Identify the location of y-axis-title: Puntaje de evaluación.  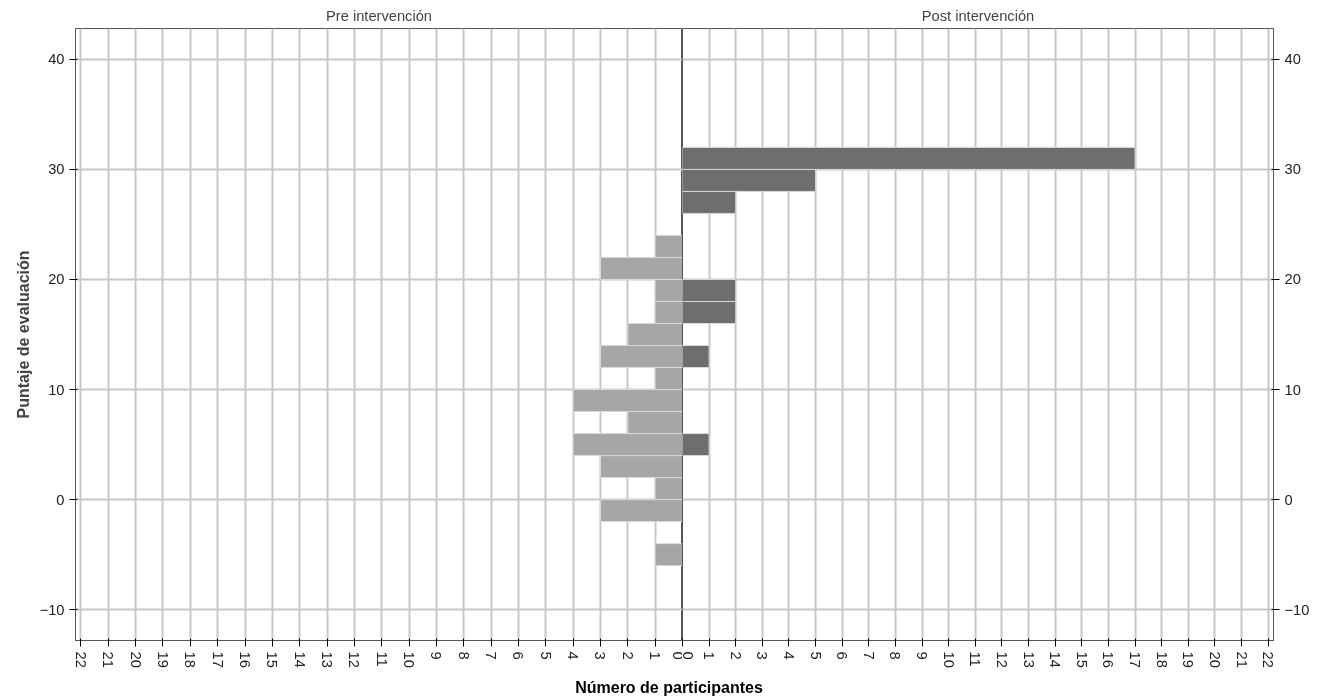
(23, 334).